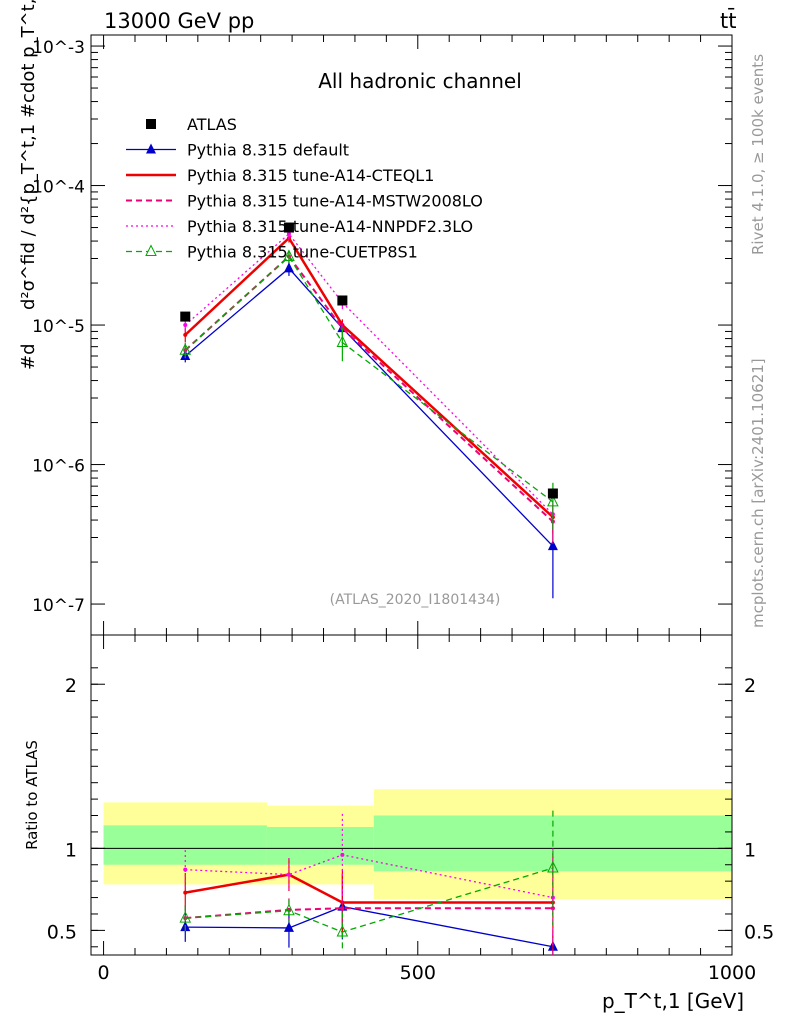 This screenshot has height=1024, width=786. Describe the element at coordinates (151, 124) in the screenshot. I see `legend-marker-data` at that location.